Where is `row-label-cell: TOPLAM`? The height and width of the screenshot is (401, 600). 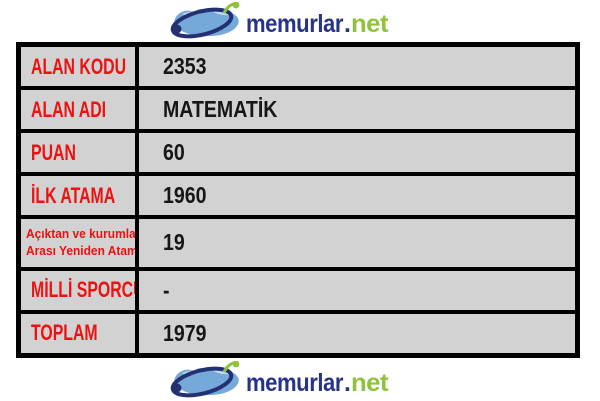
row-label-cell: TOPLAM is located at coordinates (77, 333).